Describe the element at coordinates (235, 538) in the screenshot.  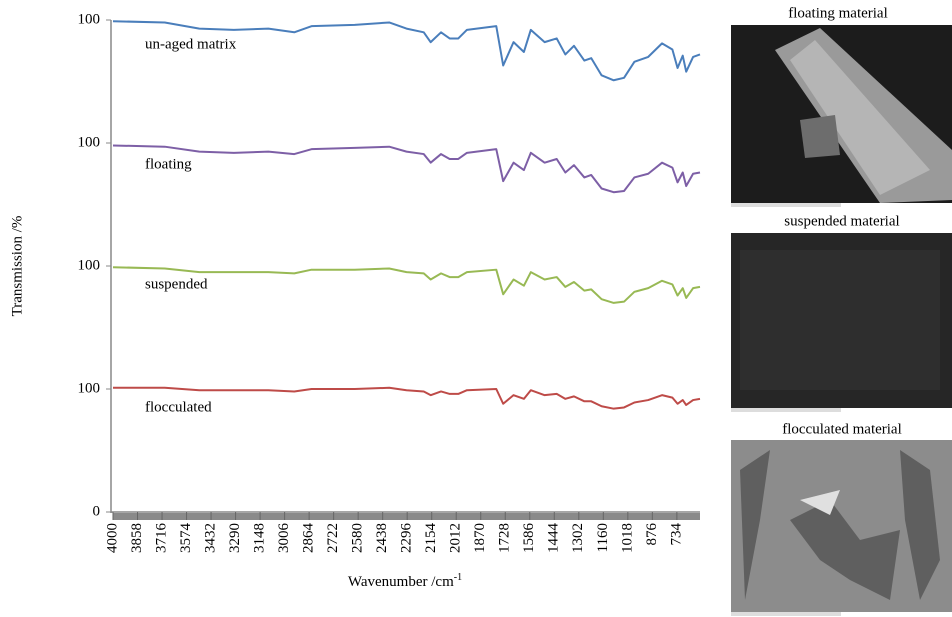
I see `x-tick-label: 3290` at that location.